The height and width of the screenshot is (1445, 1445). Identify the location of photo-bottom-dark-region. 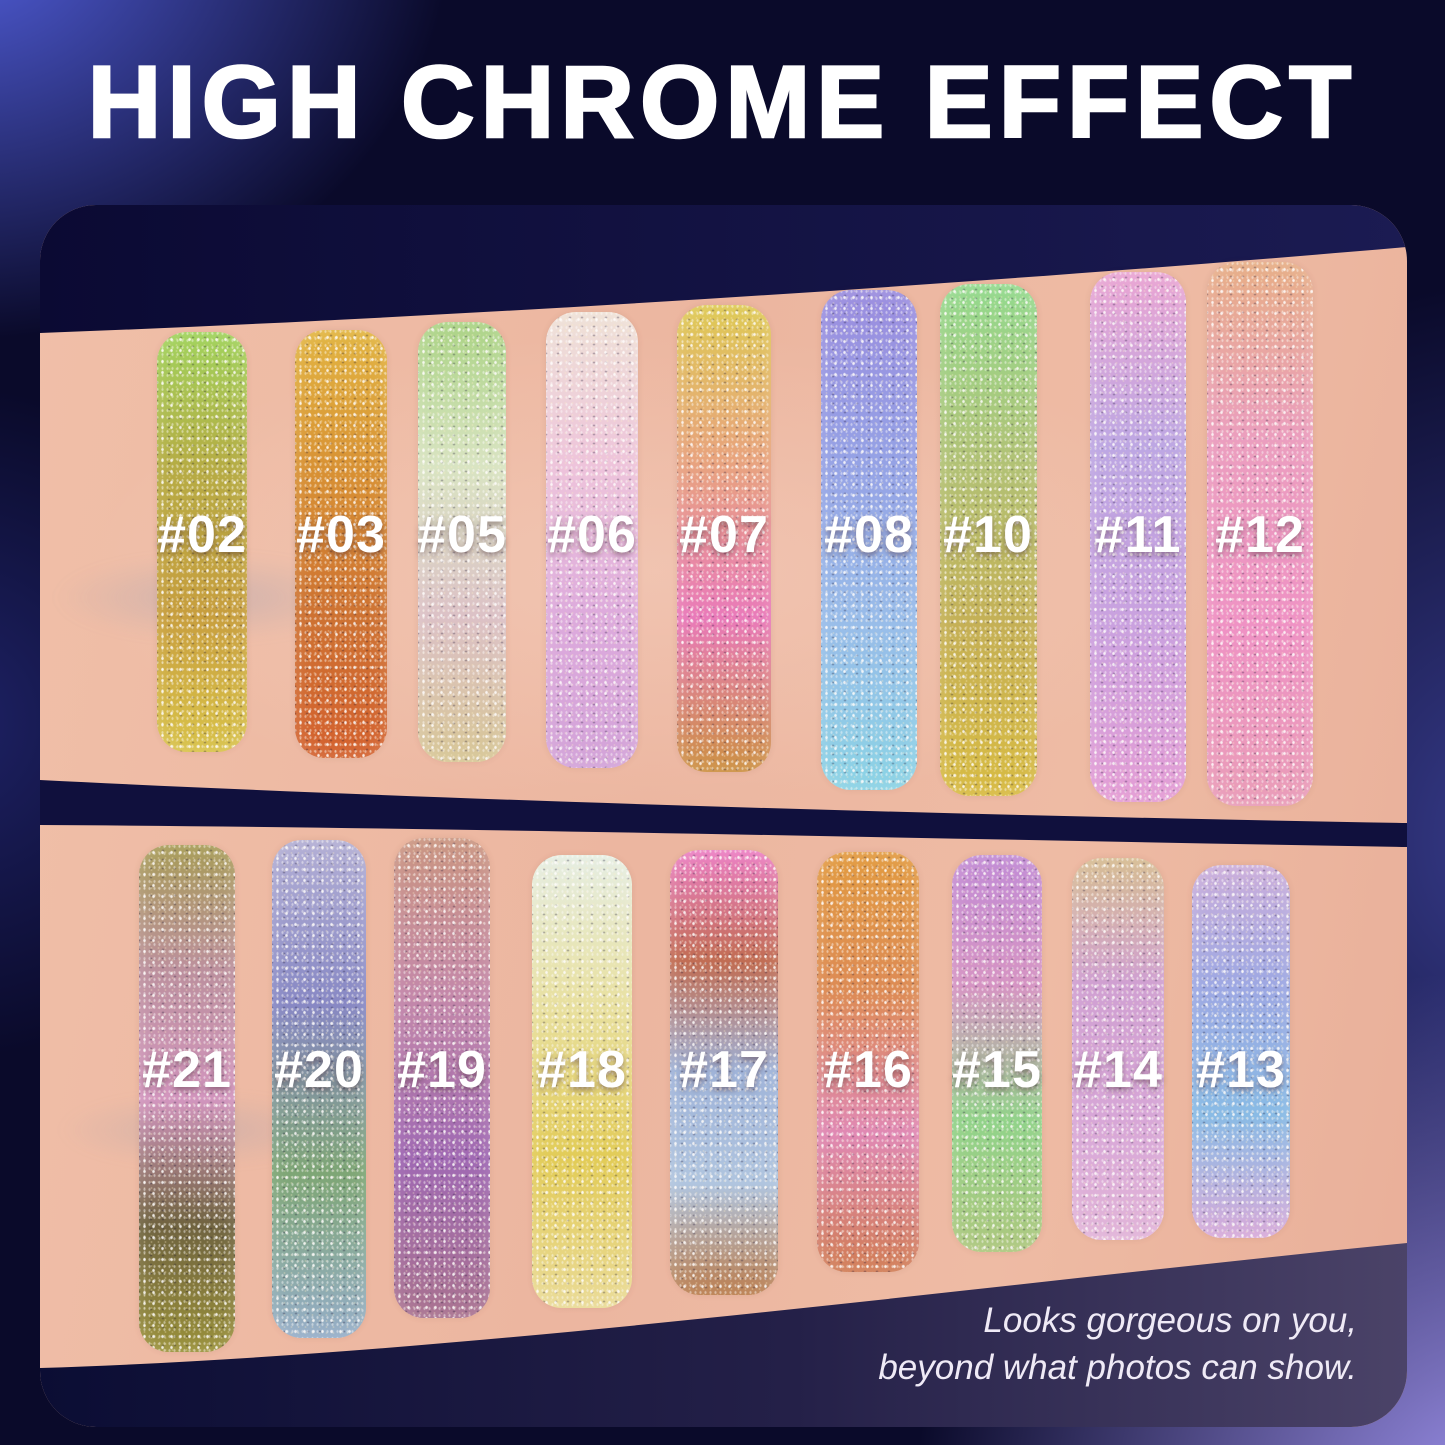
(723, 1335).